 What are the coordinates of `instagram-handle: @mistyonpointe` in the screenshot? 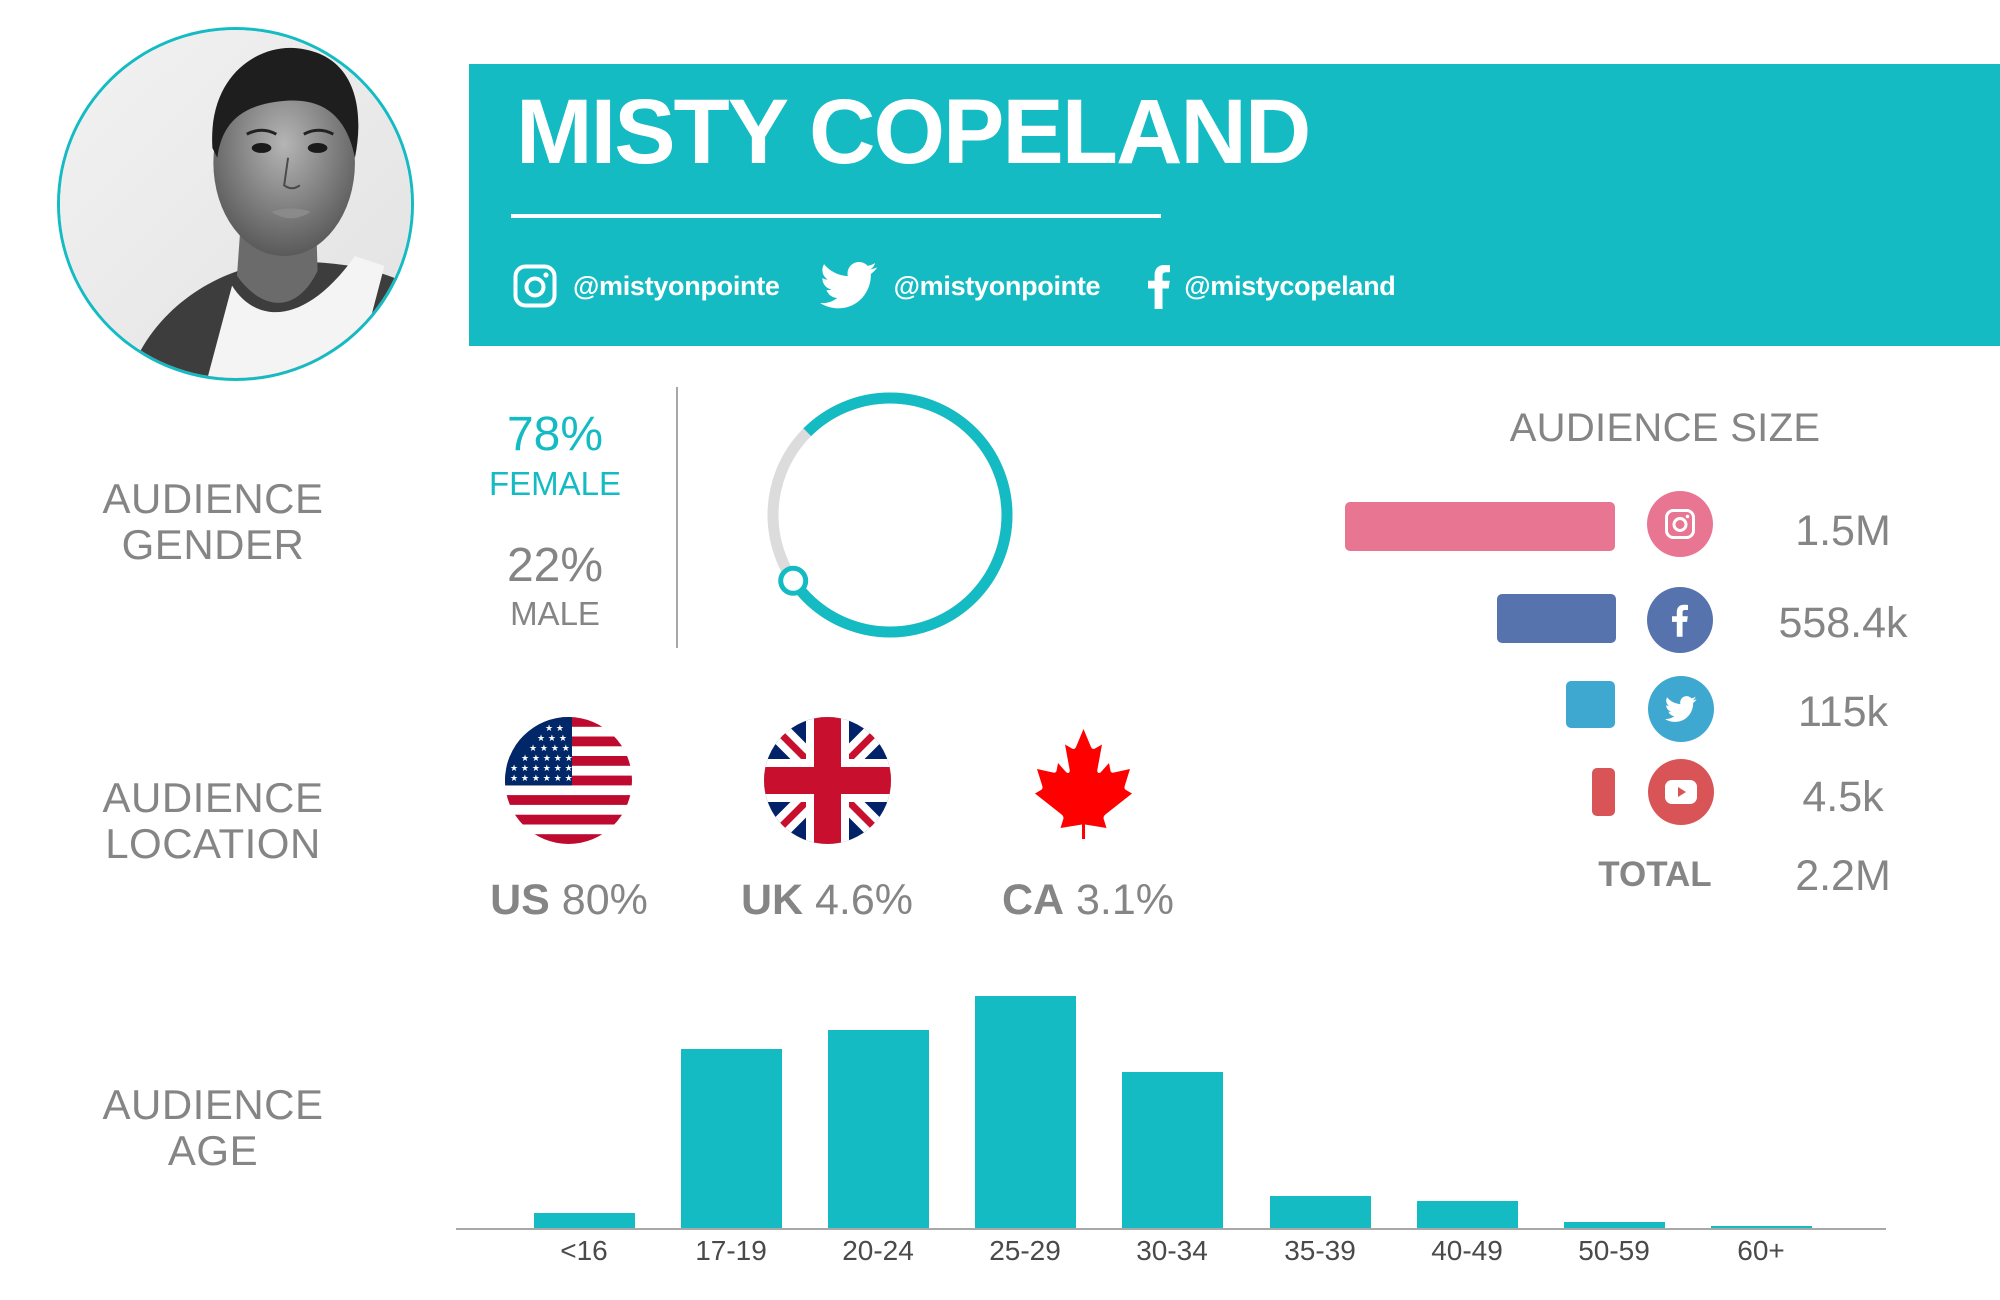 It's located at (646, 286).